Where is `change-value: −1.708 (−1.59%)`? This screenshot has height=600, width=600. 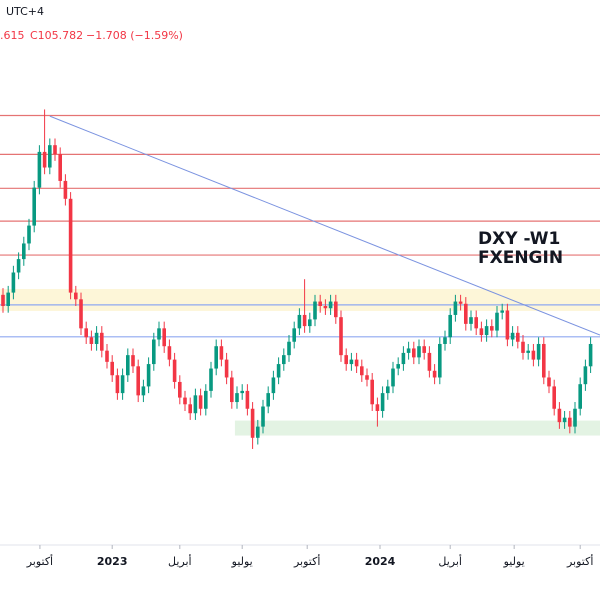
change-value: −1.708 (−1.59%) is located at coordinates (134, 35).